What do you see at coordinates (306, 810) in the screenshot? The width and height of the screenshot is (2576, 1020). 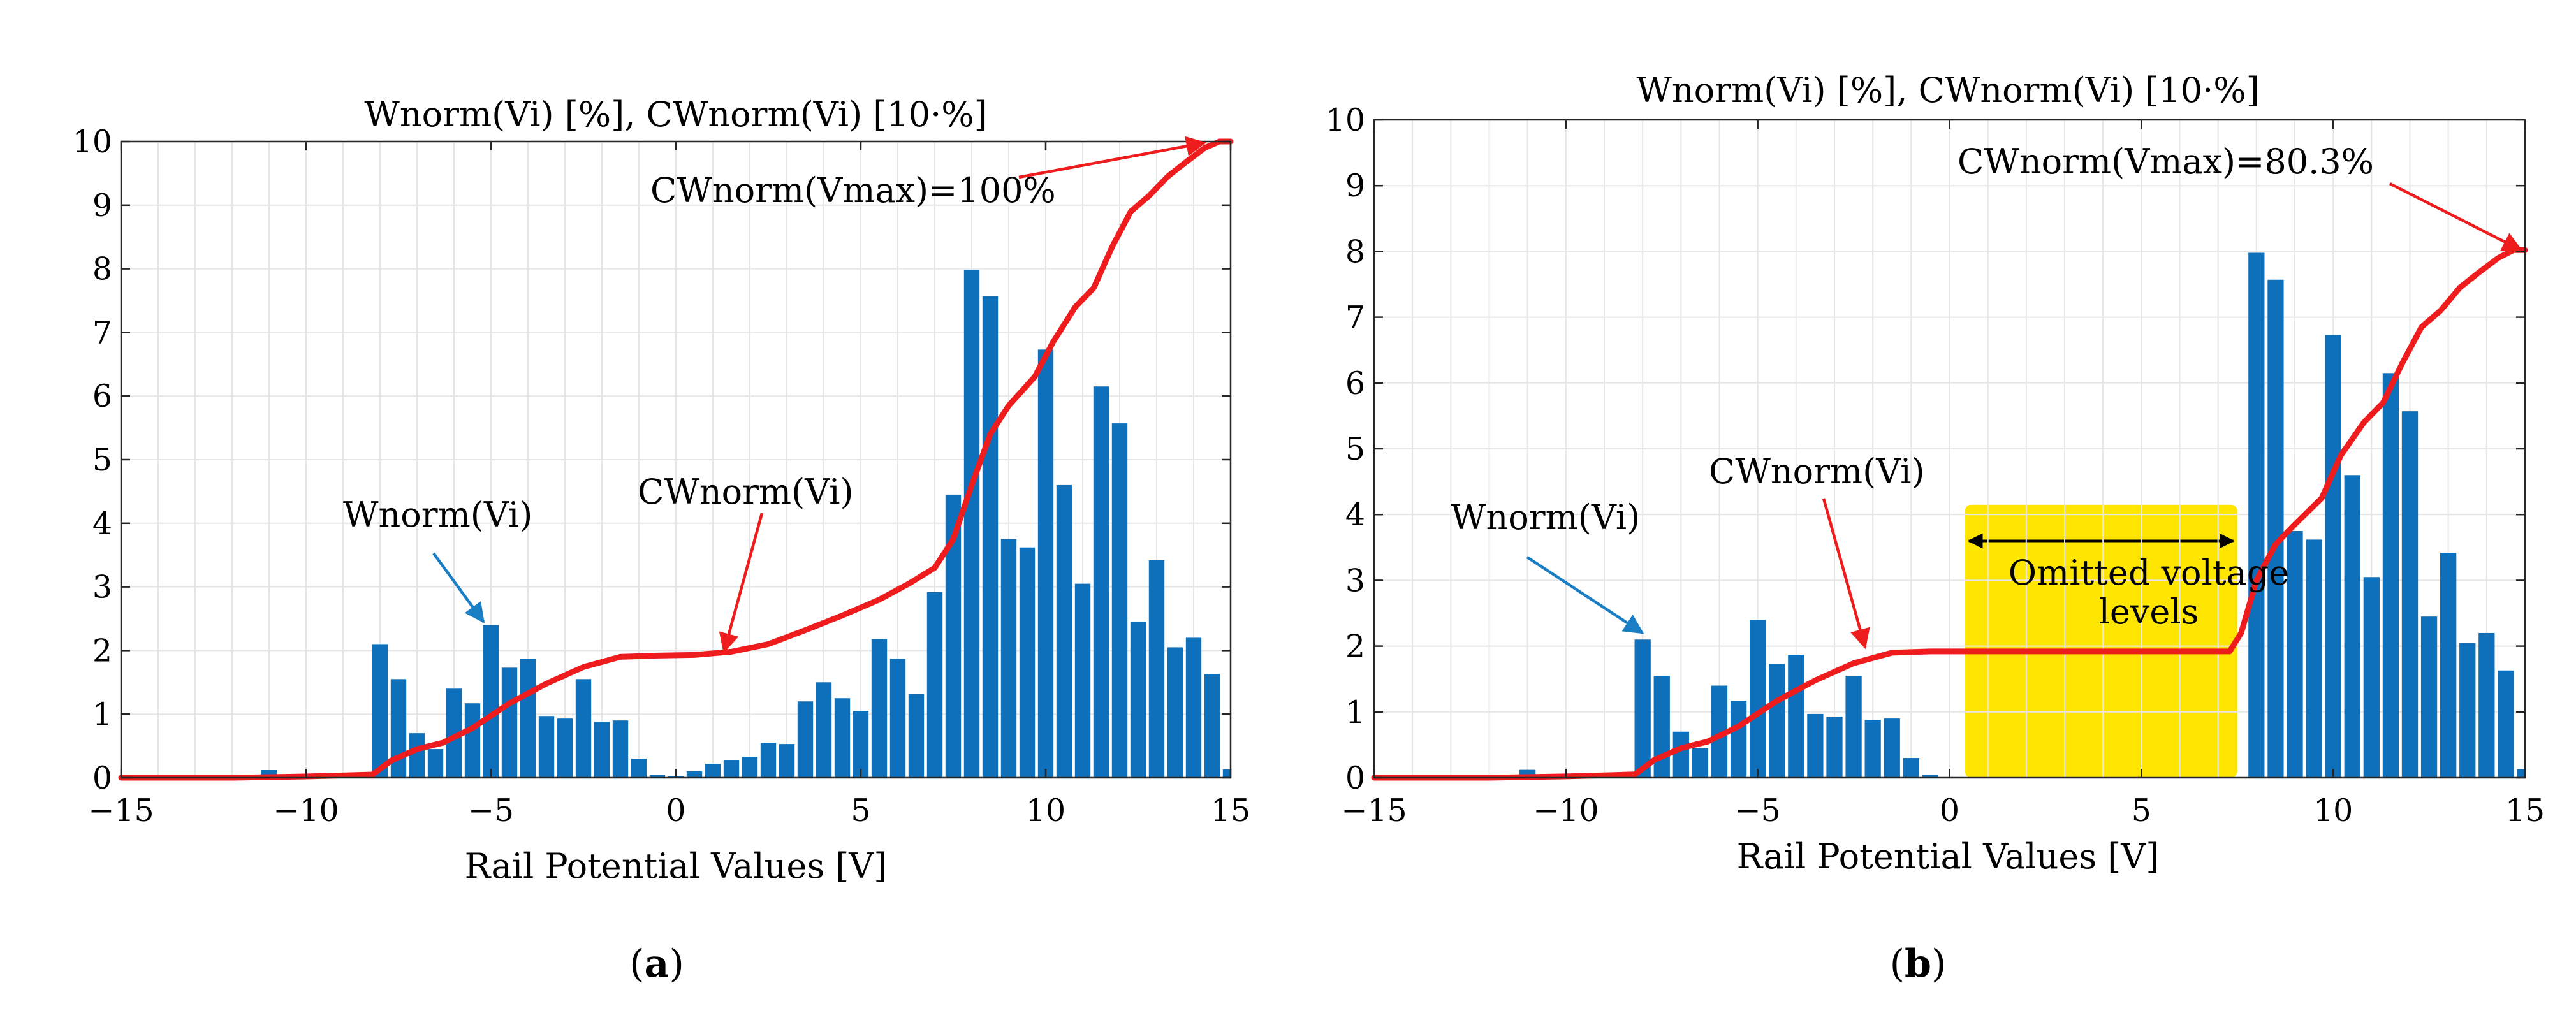 I see `x-tick-label: −10` at bounding box center [306, 810].